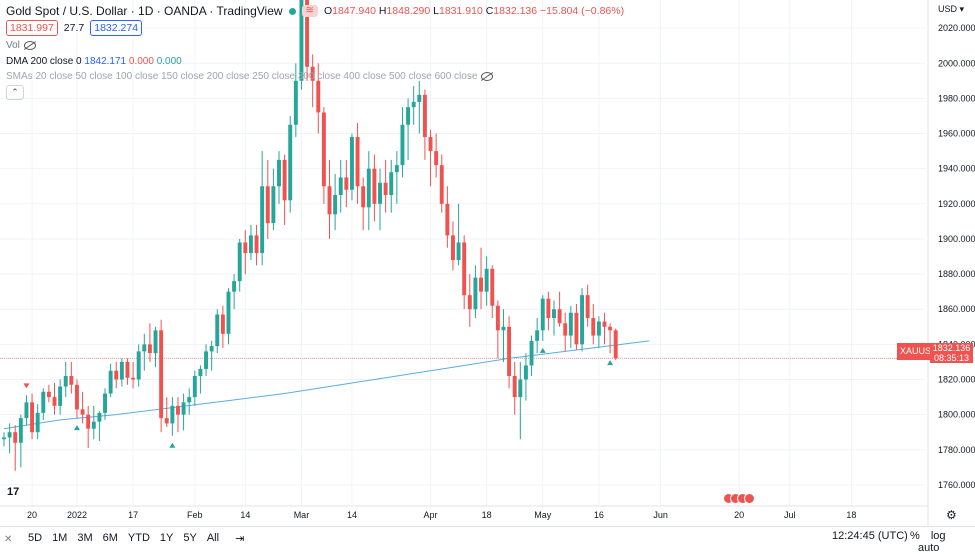  What do you see at coordinates (487, 537) in the screenshot?
I see `bottom-toolbar: 5D 1M 3M 6M YTD 1Y 5Y All ⇥` at bounding box center [487, 537].